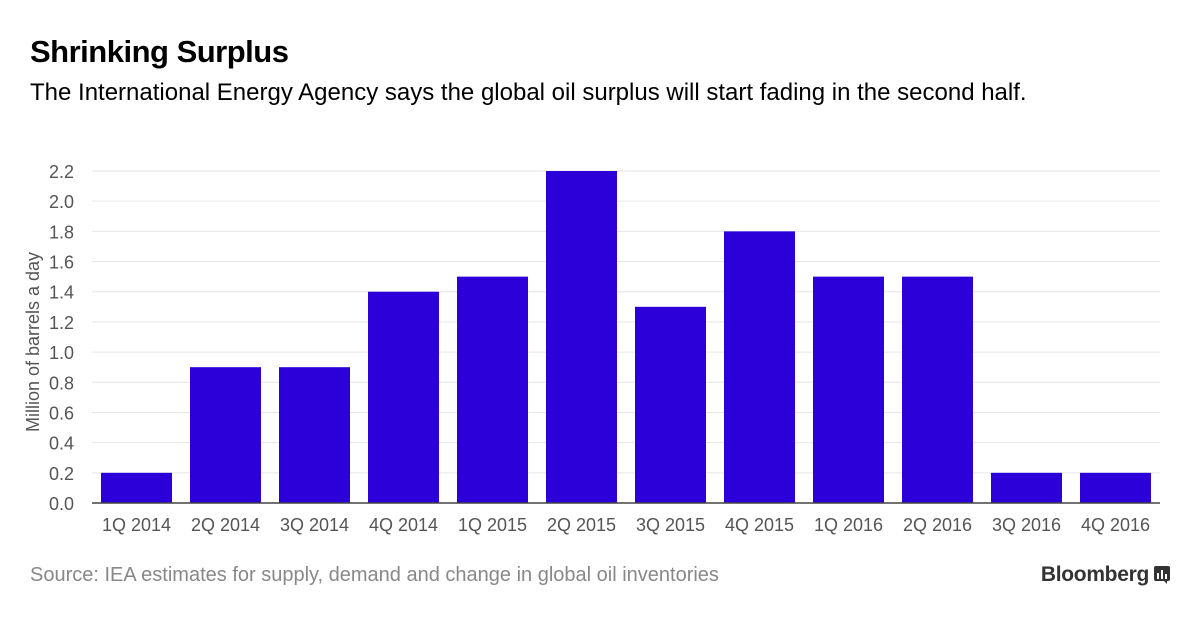  What do you see at coordinates (61, 232) in the screenshot?
I see `y-tick-label: 1.8` at bounding box center [61, 232].